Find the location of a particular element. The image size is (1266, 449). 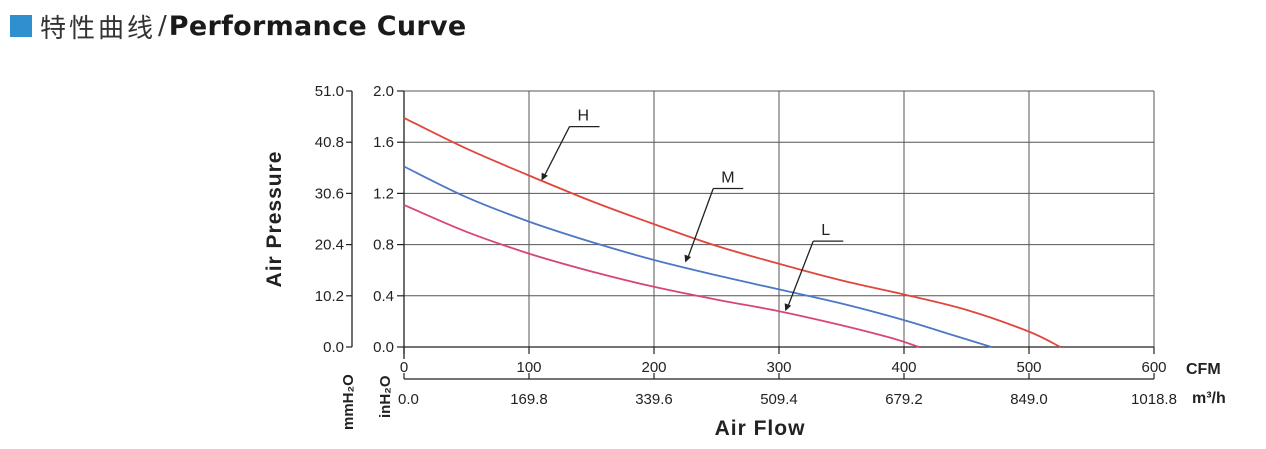

x-tick-label-primary: 200 is located at coordinates (653, 367).